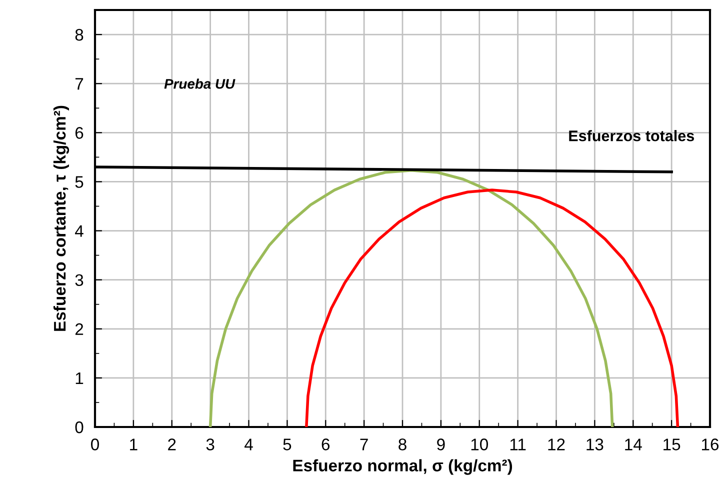  What do you see at coordinates (79, 84) in the screenshot?
I see `y-tick-label: 7` at bounding box center [79, 84].